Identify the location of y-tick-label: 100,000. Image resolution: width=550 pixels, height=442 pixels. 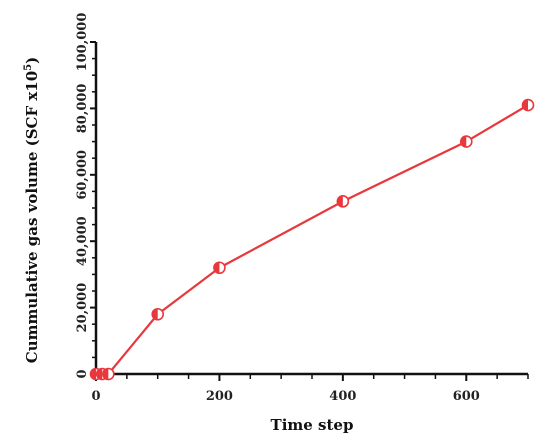
(82, 42).